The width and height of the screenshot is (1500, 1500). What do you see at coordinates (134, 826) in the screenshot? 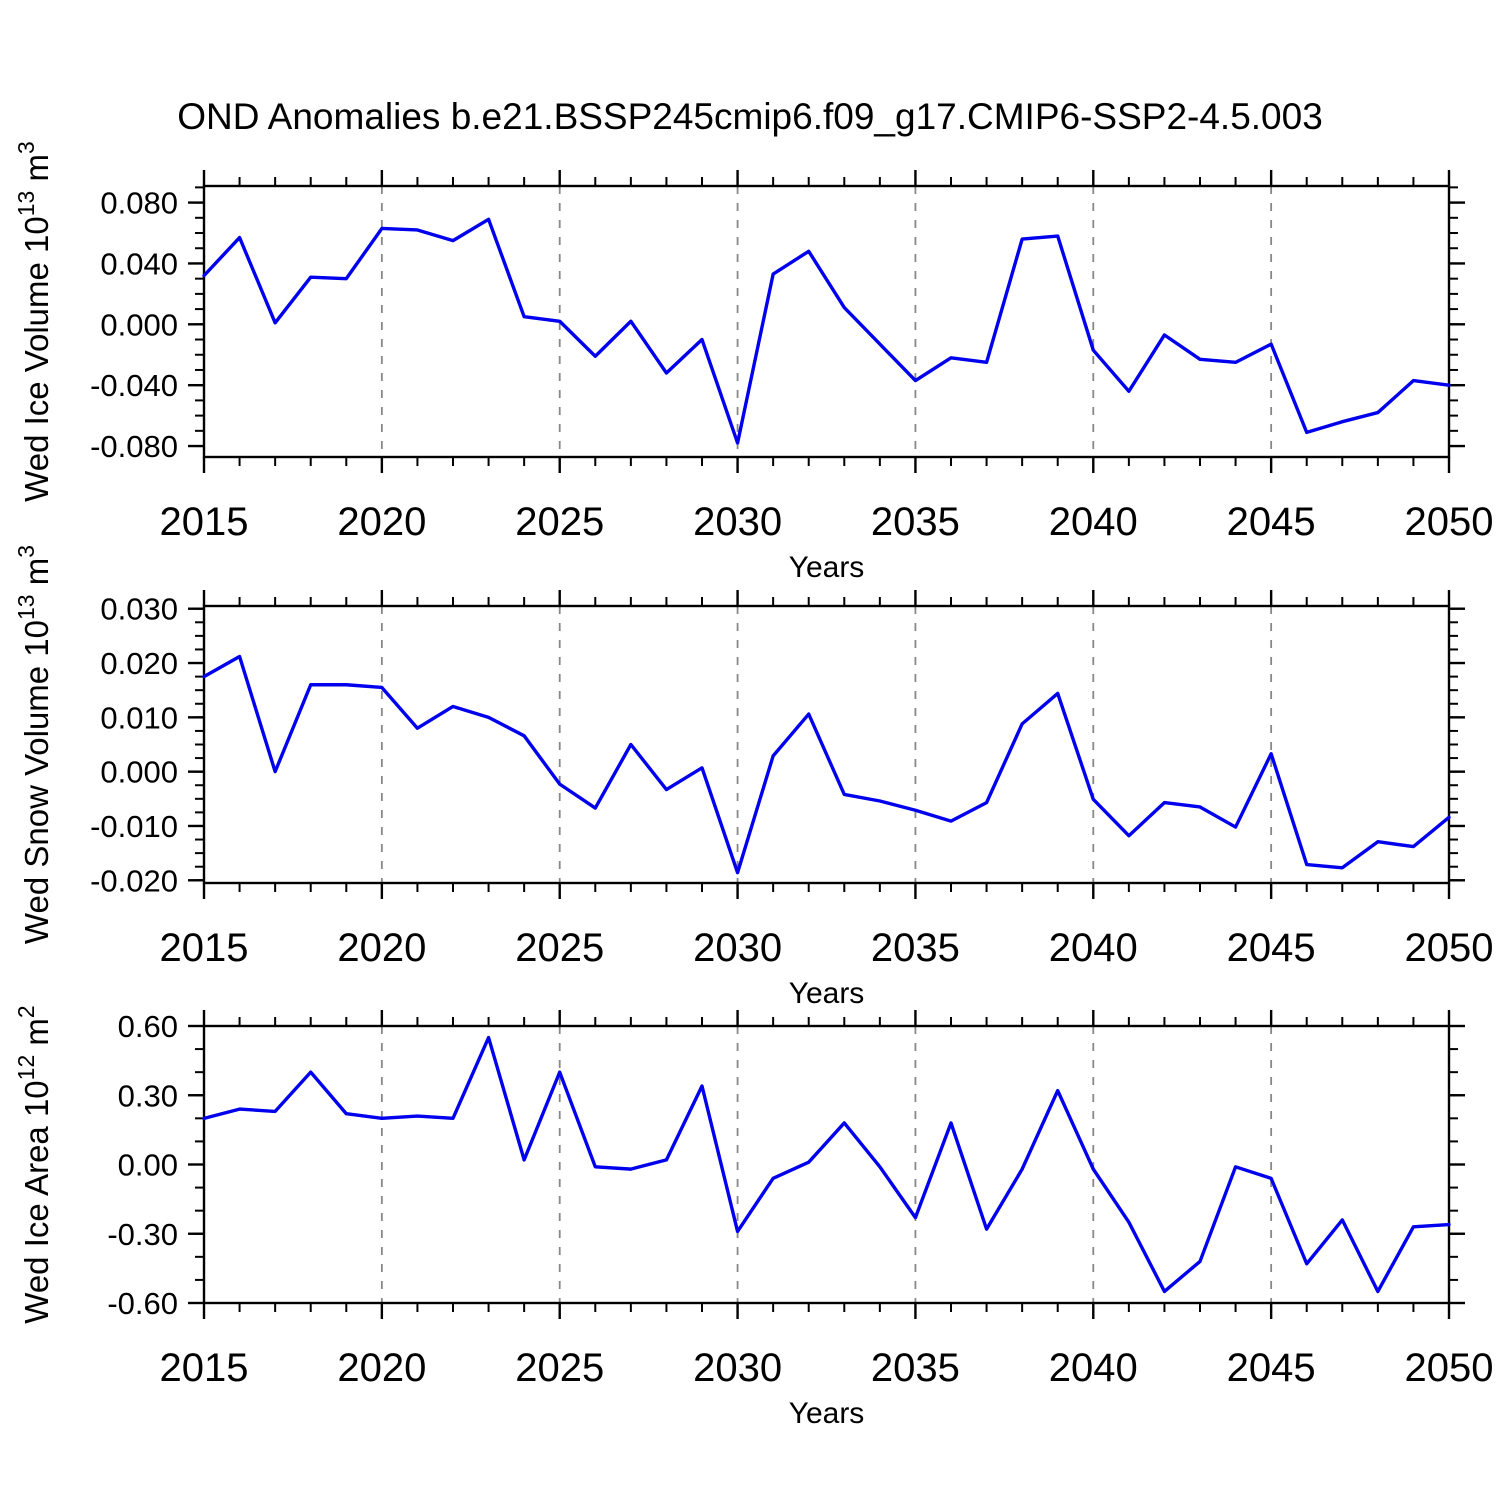
I see `y-tick-label: -0.010` at bounding box center [134, 826].